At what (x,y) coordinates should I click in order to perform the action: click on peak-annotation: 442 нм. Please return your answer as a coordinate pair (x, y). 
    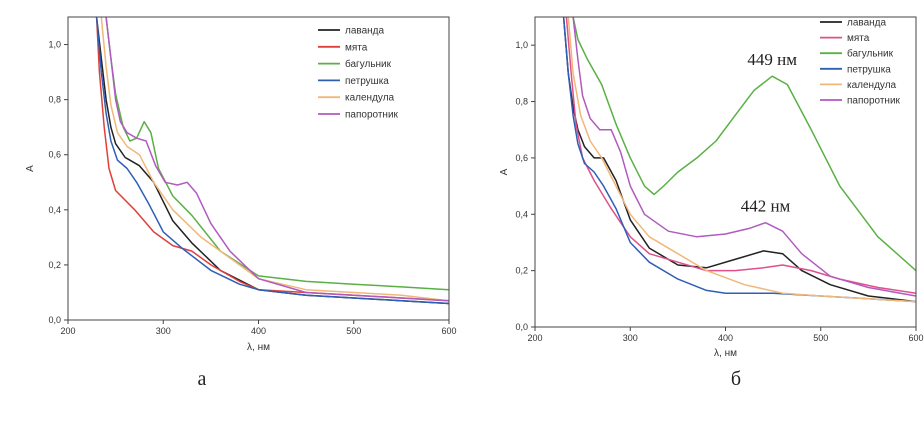
    Looking at the image, I should click on (766, 205).